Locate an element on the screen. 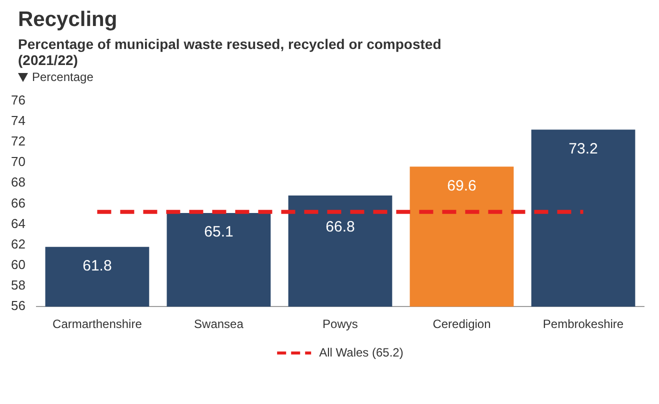  chart-title: Recycling is located at coordinates (68, 20).